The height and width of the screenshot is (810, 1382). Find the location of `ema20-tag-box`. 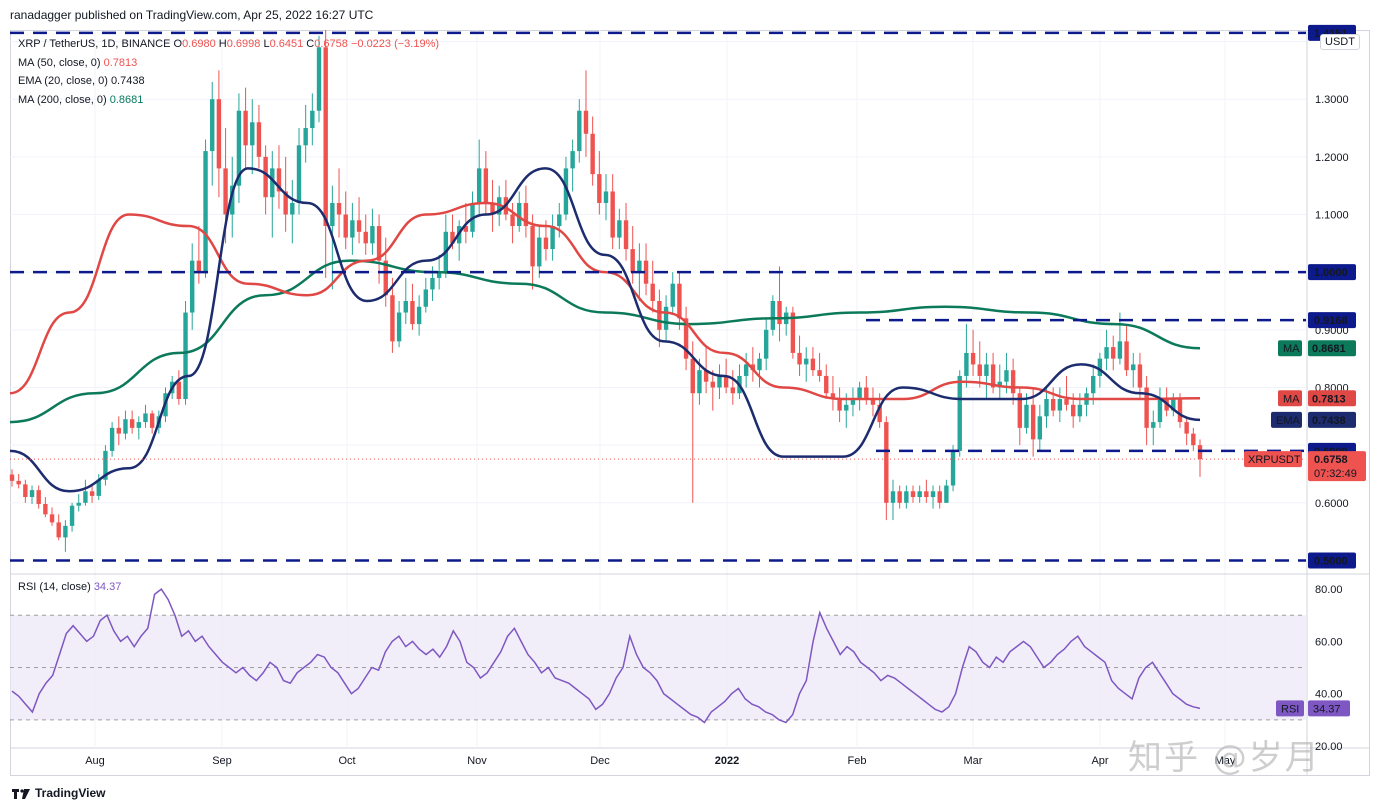

ema20-tag-box is located at coordinates (1286, 419).